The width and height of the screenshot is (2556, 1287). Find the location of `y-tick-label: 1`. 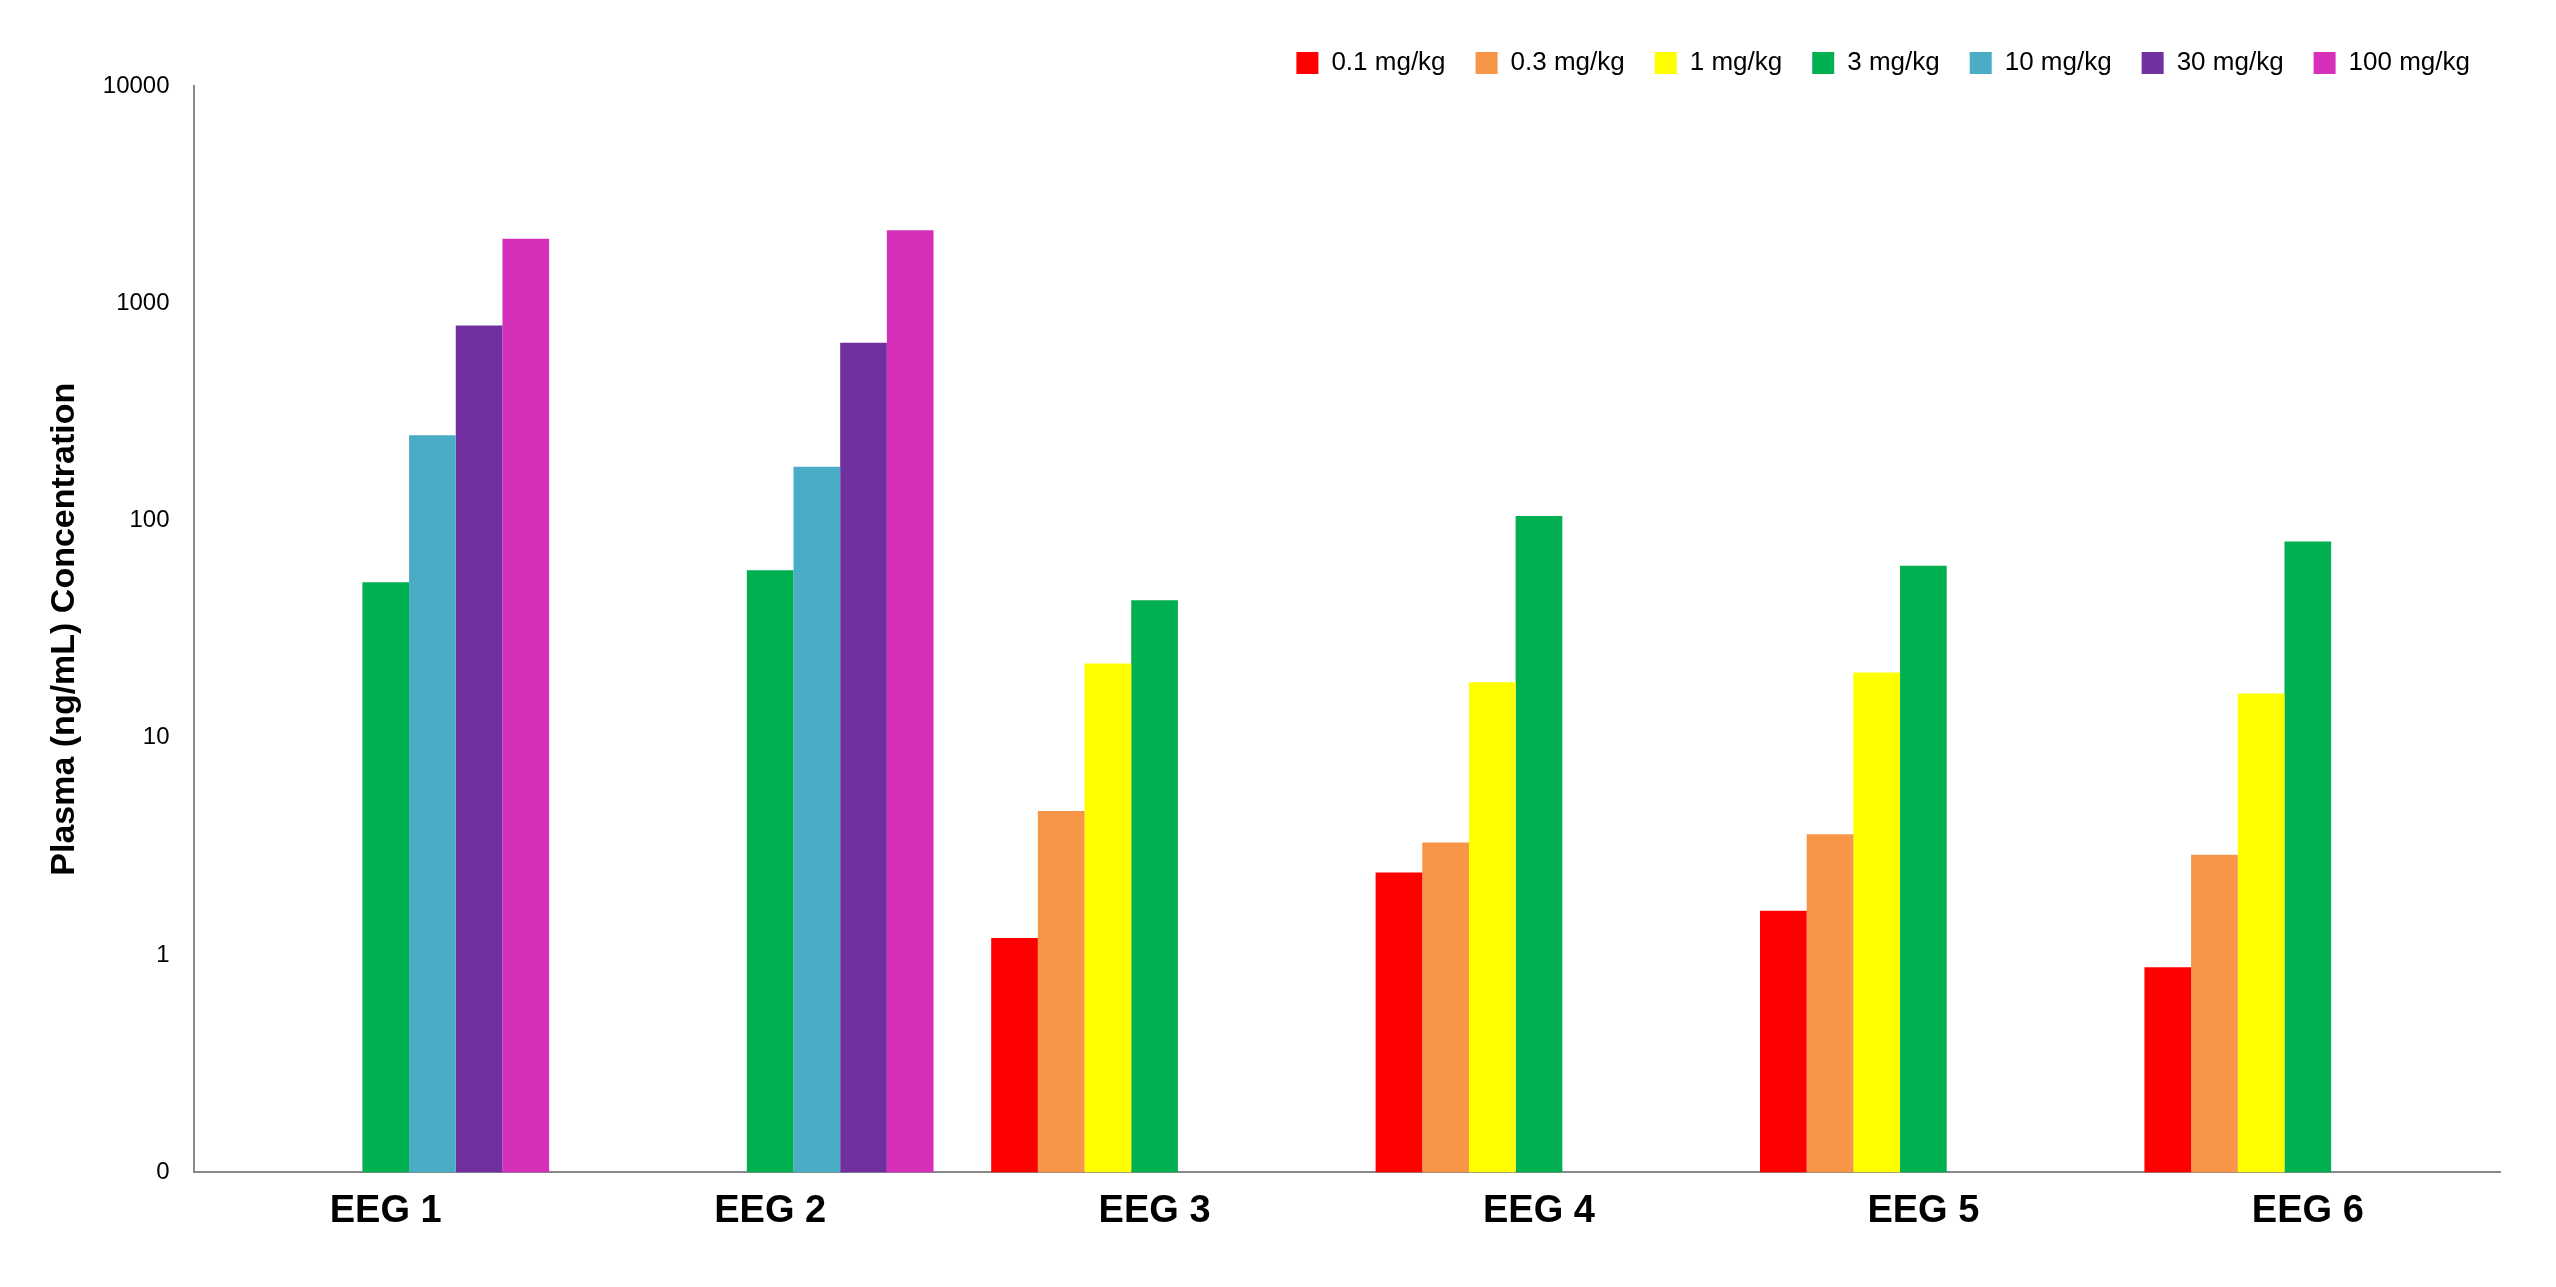

y-tick-label: 1 is located at coordinates (163, 953).